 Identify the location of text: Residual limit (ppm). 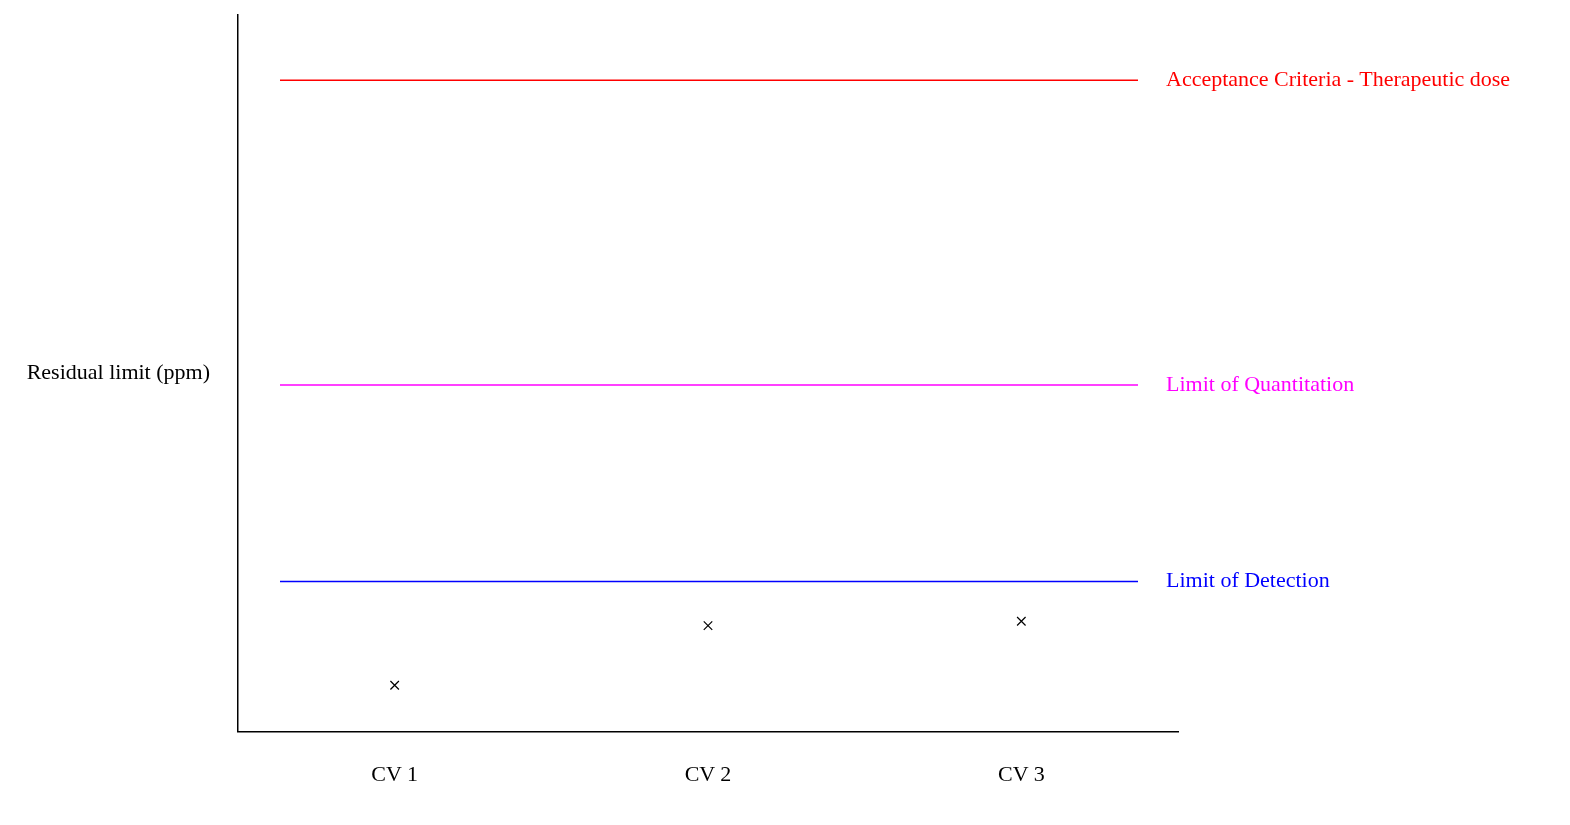
(118, 372).